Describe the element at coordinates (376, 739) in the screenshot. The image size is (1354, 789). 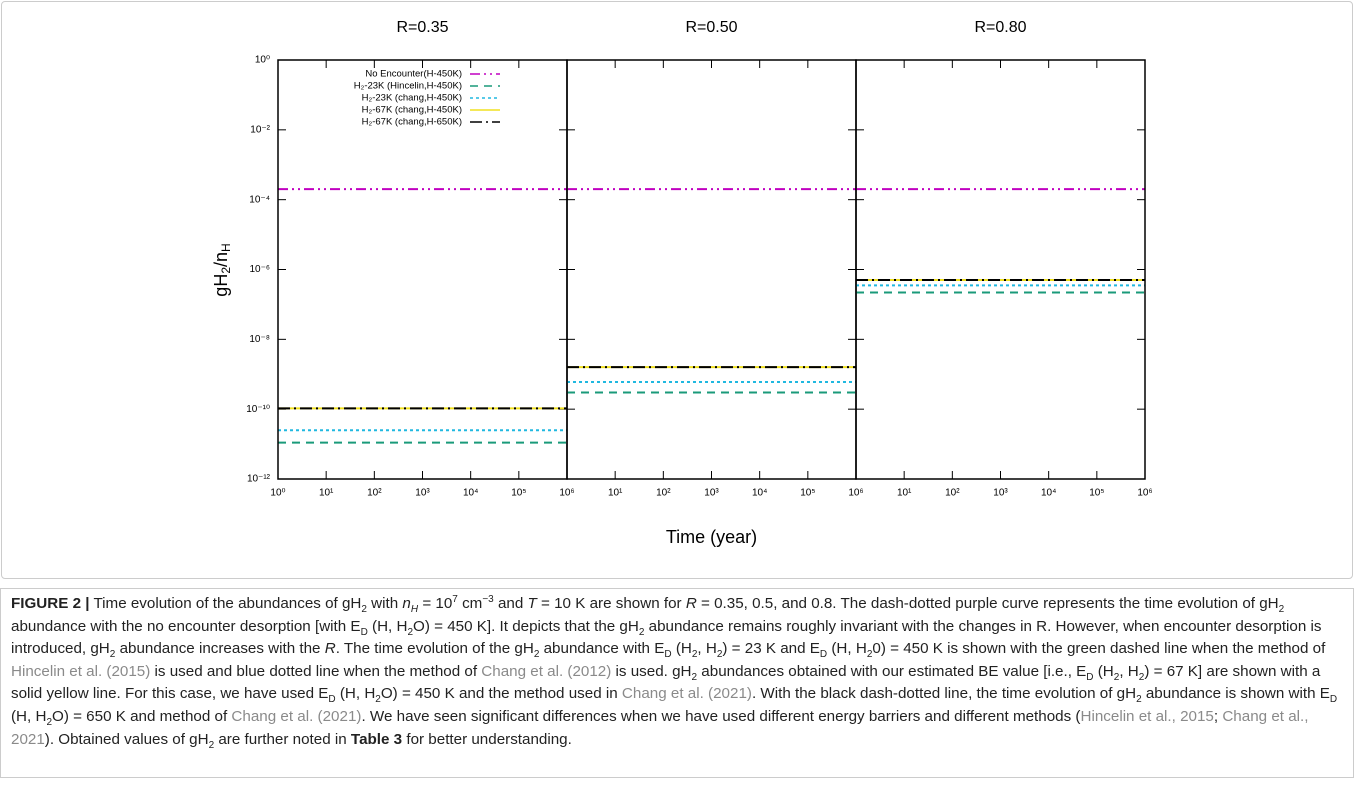
I see `caption-text: Table 3` at that location.